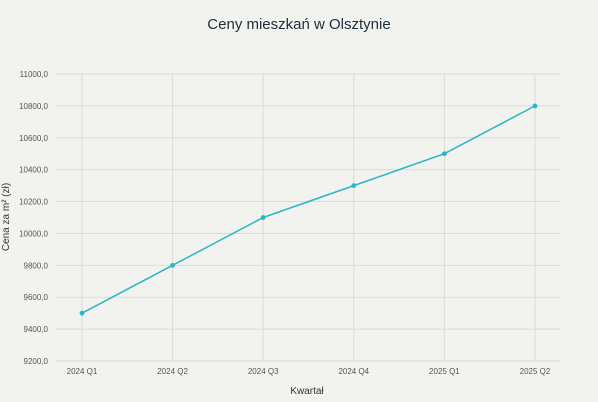 The image size is (598, 402). I want to click on y-tick-label: 9600,0, so click(36, 297).